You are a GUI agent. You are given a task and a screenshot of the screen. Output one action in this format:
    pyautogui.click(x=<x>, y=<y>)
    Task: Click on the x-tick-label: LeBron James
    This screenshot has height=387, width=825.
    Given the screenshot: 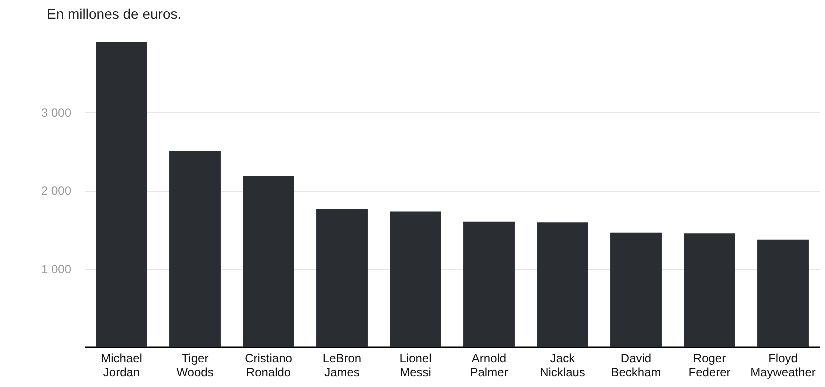 What is the action you would take?
    pyautogui.click(x=342, y=366)
    